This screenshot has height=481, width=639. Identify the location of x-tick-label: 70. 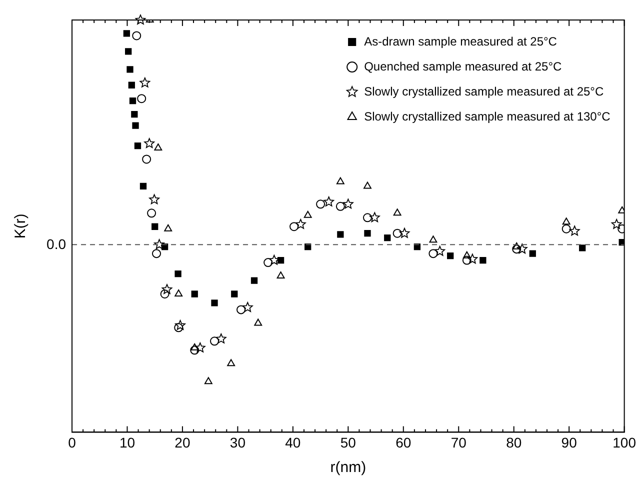
(458, 442).